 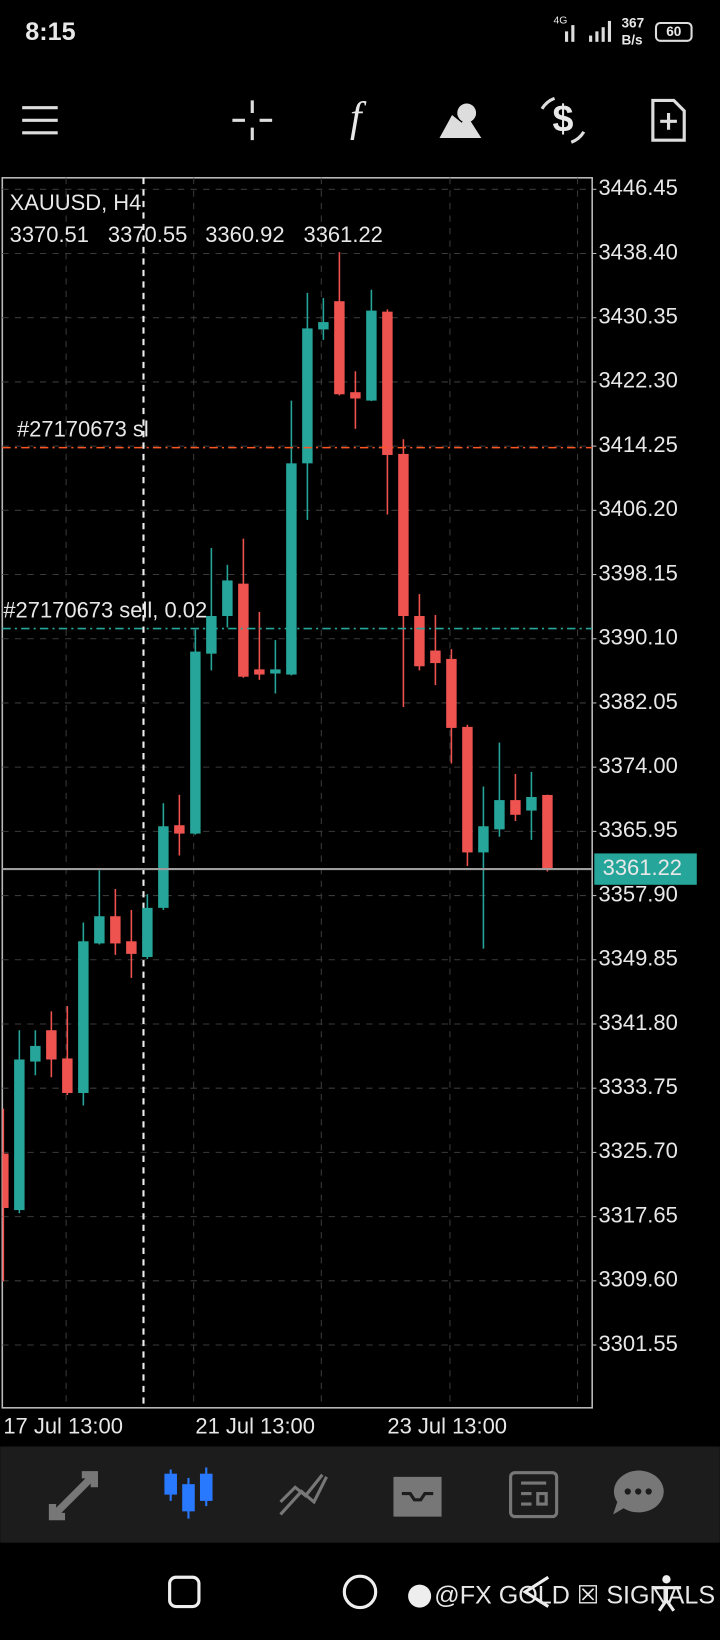 I want to click on new-order-button, so click(x=668, y=120).